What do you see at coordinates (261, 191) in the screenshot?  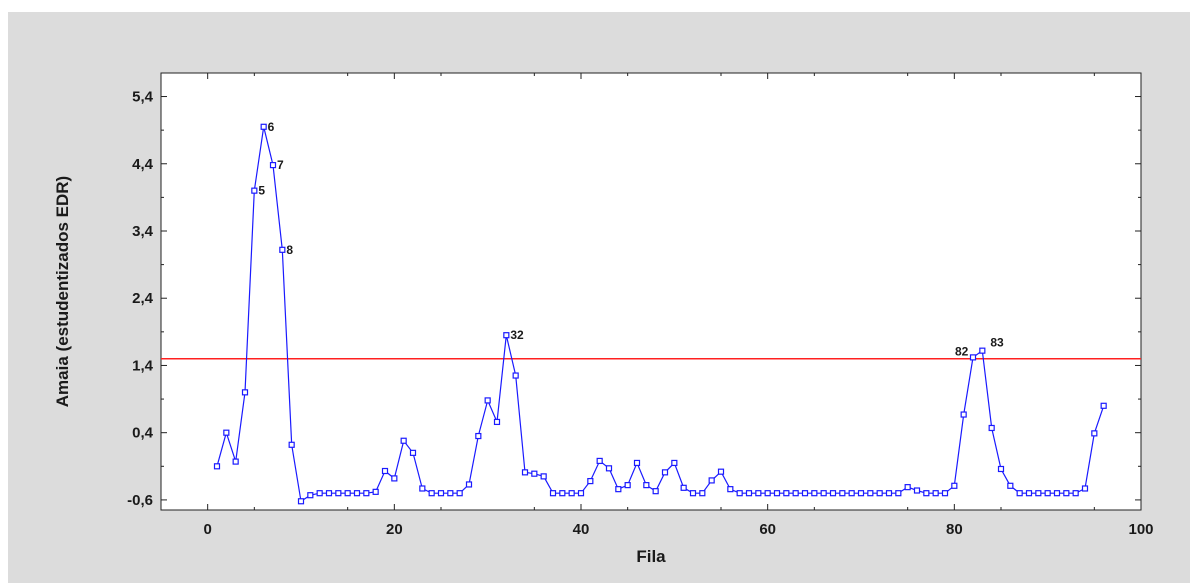 I see `point-label: 5` at bounding box center [261, 191].